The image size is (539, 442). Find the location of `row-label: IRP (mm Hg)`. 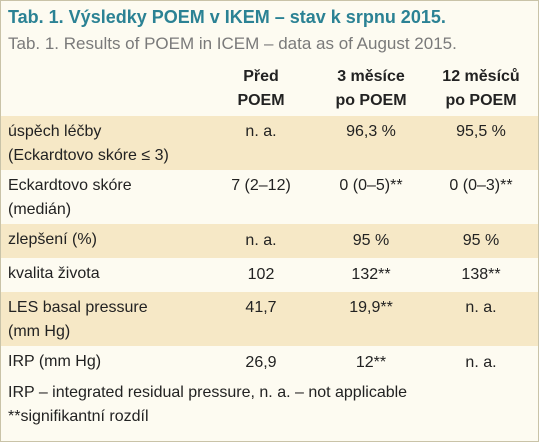

row-label: IRP (mm Hg) is located at coordinates (55, 361).